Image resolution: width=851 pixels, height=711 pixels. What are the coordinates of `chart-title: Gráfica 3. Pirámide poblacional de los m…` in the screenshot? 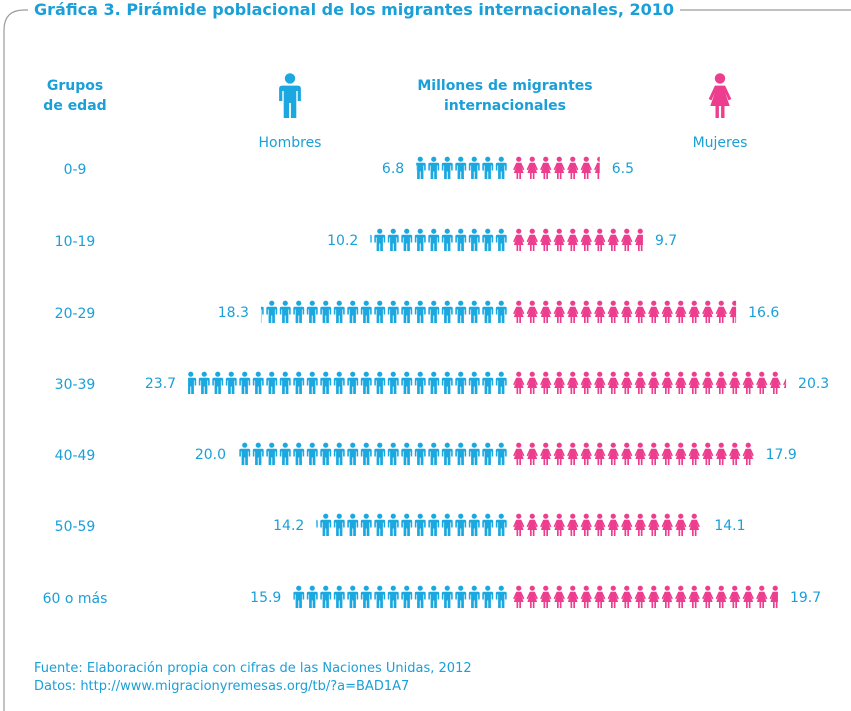 It's located at (354, 10).